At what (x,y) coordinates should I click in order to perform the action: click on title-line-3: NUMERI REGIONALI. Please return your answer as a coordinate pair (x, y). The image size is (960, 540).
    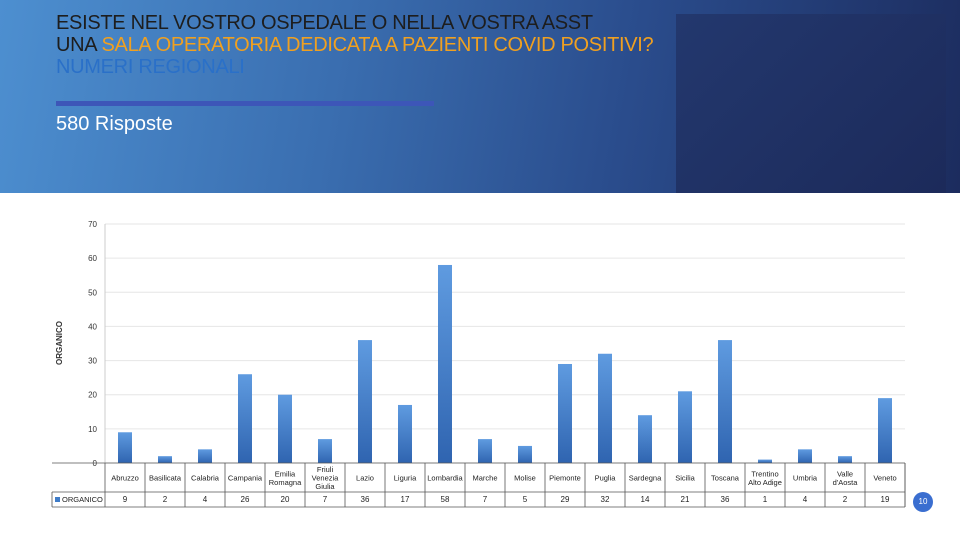
    Looking at the image, I should click on (150, 67).